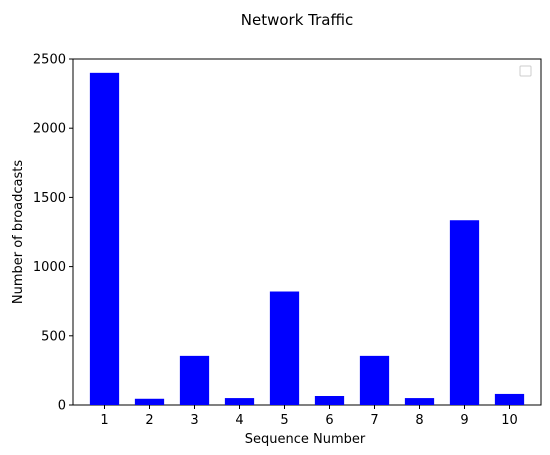  Describe the element at coordinates (509, 420) in the screenshot. I see `x-tick-label: 10` at that location.